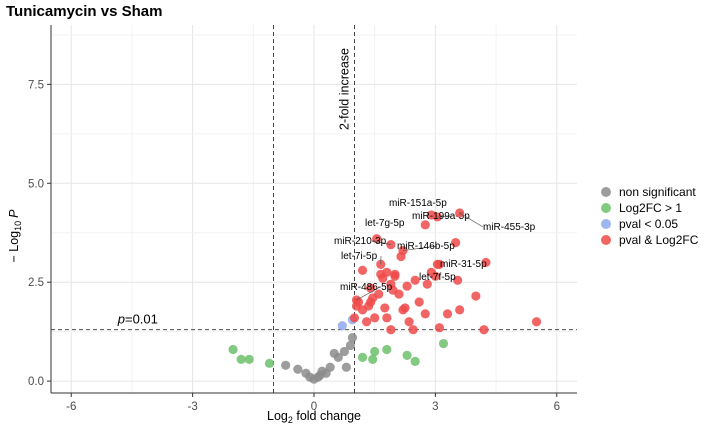 The image size is (708, 431). Describe the element at coordinates (71, 407) in the screenshot. I see `x-tick-label: -6` at that location.